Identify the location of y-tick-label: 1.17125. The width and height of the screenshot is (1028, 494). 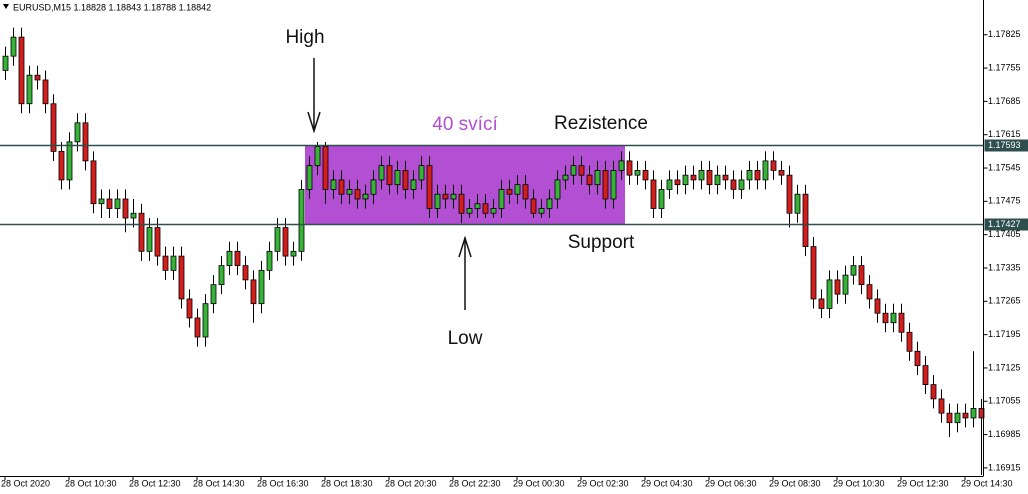
(1004, 367).